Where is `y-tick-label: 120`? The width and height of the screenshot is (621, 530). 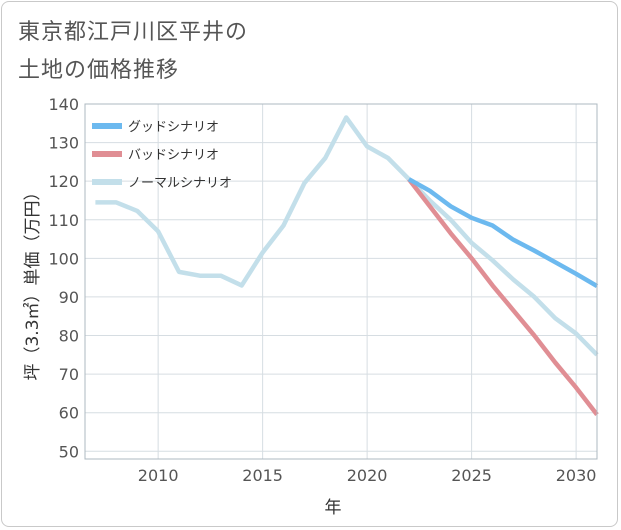 y-tick-label: 120 is located at coordinates (63, 181).